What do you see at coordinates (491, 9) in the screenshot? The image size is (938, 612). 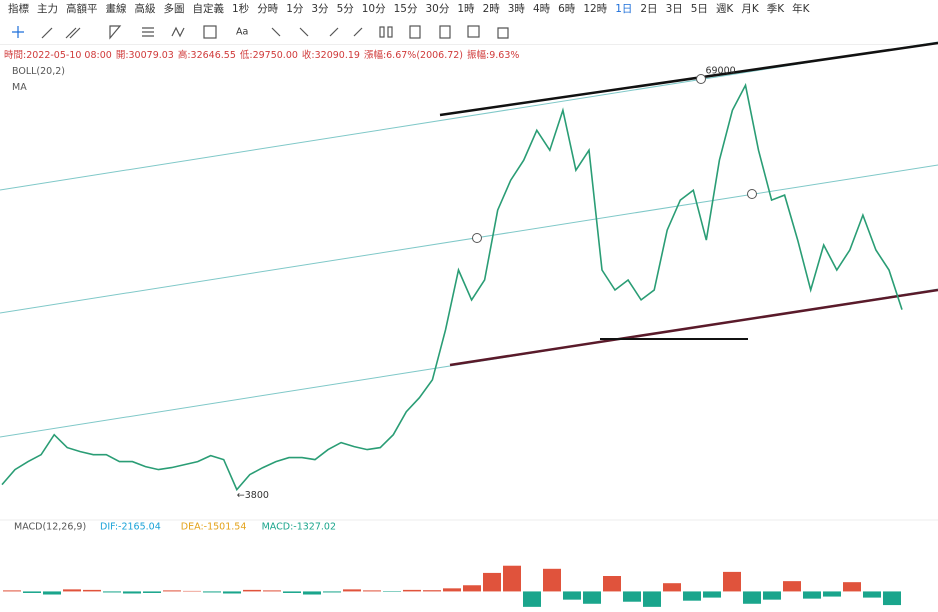 I see `toolbar-item: 2時` at bounding box center [491, 9].